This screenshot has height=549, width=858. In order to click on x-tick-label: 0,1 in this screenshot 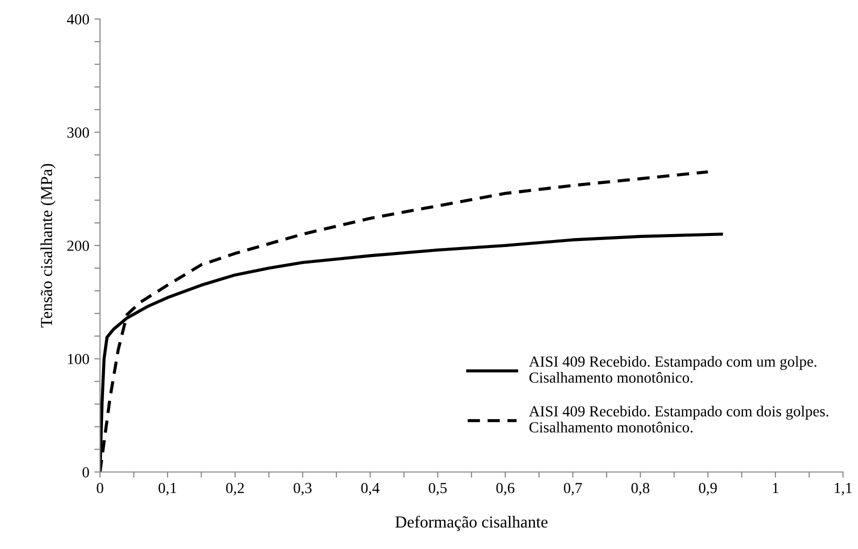, I will do `click(167, 489)`.